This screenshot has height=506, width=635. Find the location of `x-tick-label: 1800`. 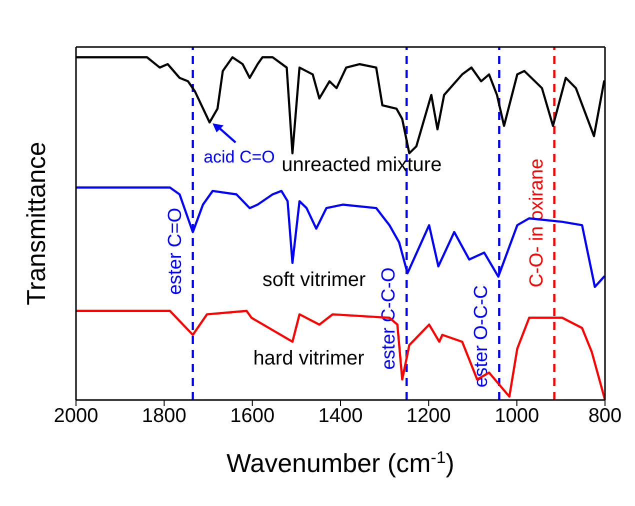

x-tick-label: 1800 is located at coordinates (164, 416).